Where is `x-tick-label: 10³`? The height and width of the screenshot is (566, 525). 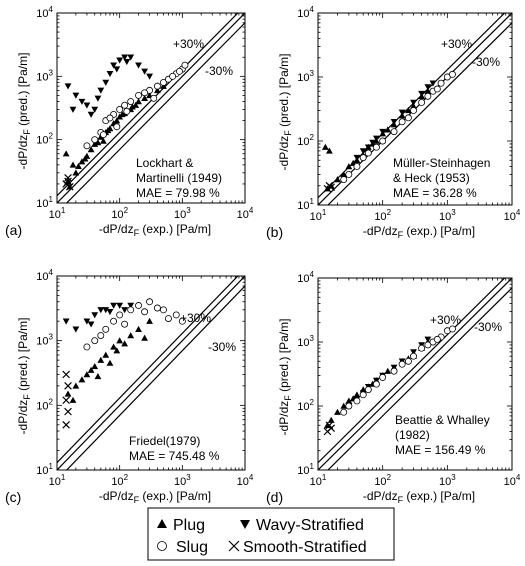
x-tick-label: 10³ is located at coordinates (182, 480).